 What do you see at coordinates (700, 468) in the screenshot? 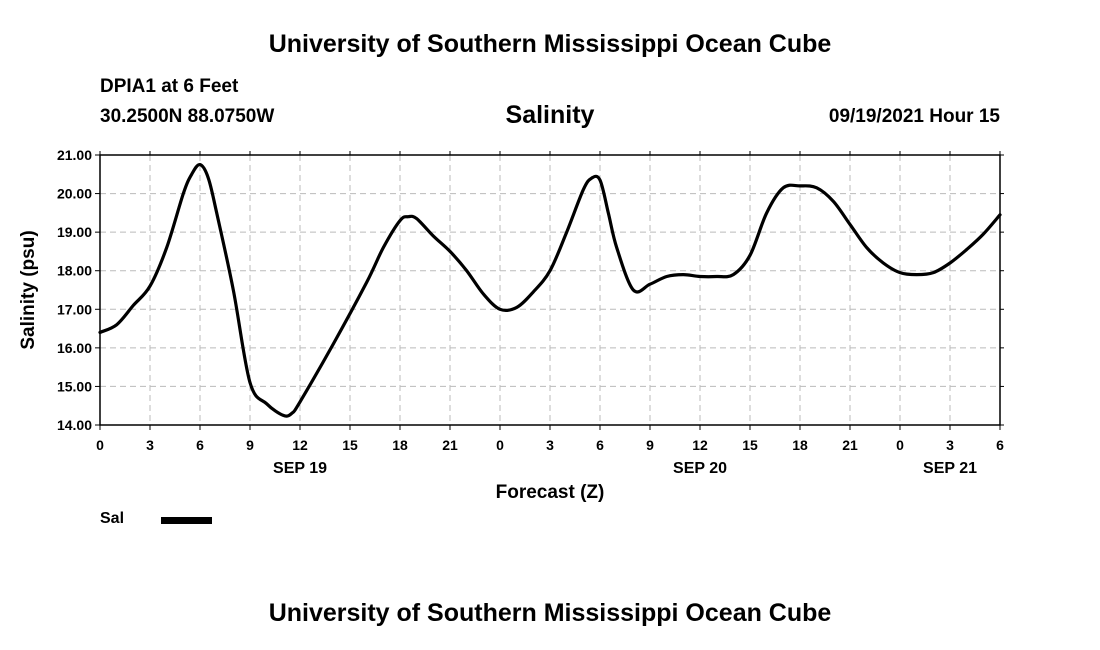
I see `day-label: SEP 20` at bounding box center [700, 468].